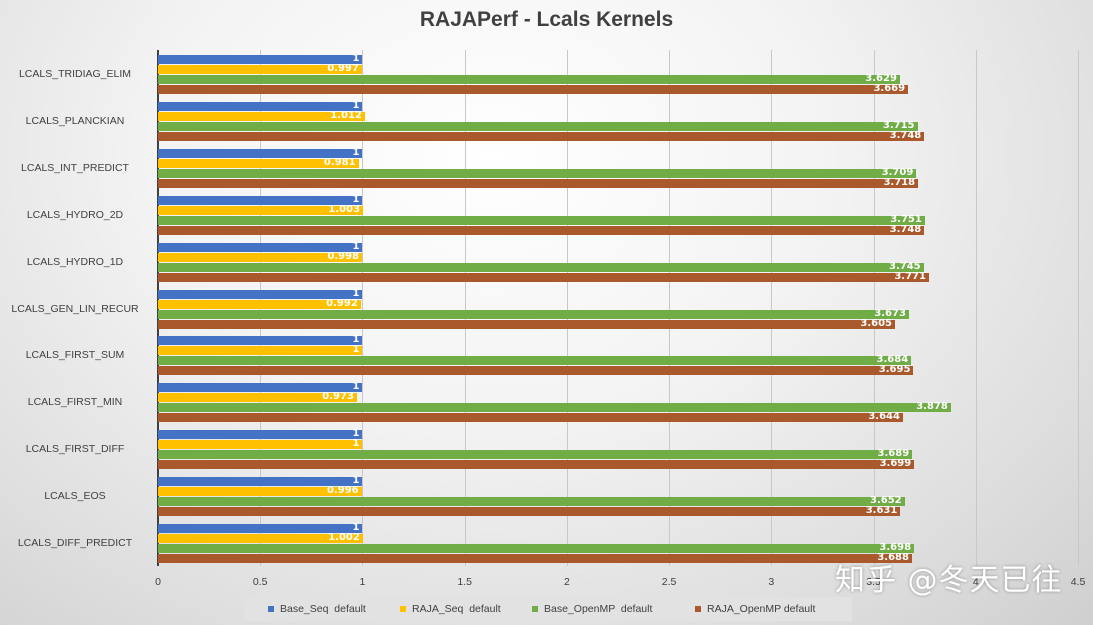 This screenshot has height=625, width=1093. I want to click on x-tick-label: 3, so click(771, 582).